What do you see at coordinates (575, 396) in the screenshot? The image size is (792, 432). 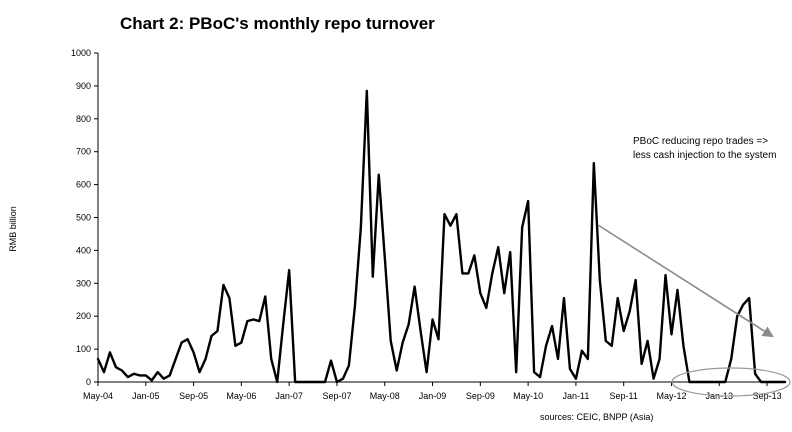 I see `x-tick-label: Jan-11` at bounding box center [575, 396].